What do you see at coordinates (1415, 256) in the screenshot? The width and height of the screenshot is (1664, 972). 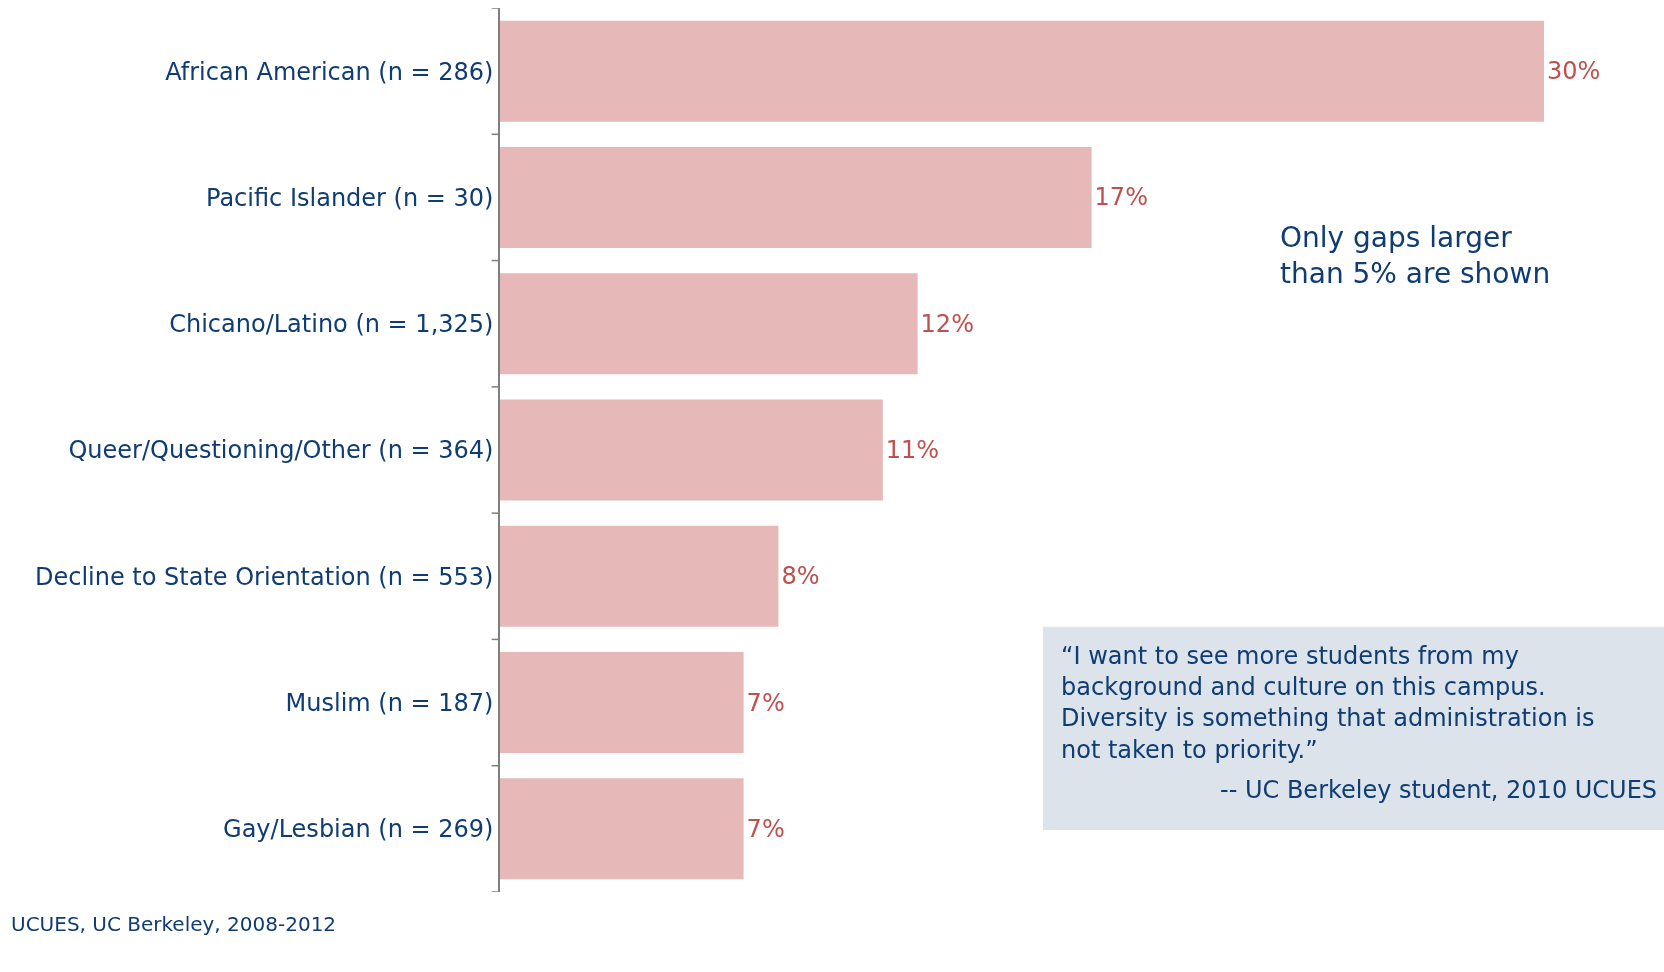 I see `annotation: Only gaps larger than 5% are shown` at bounding box center [1415, 256].